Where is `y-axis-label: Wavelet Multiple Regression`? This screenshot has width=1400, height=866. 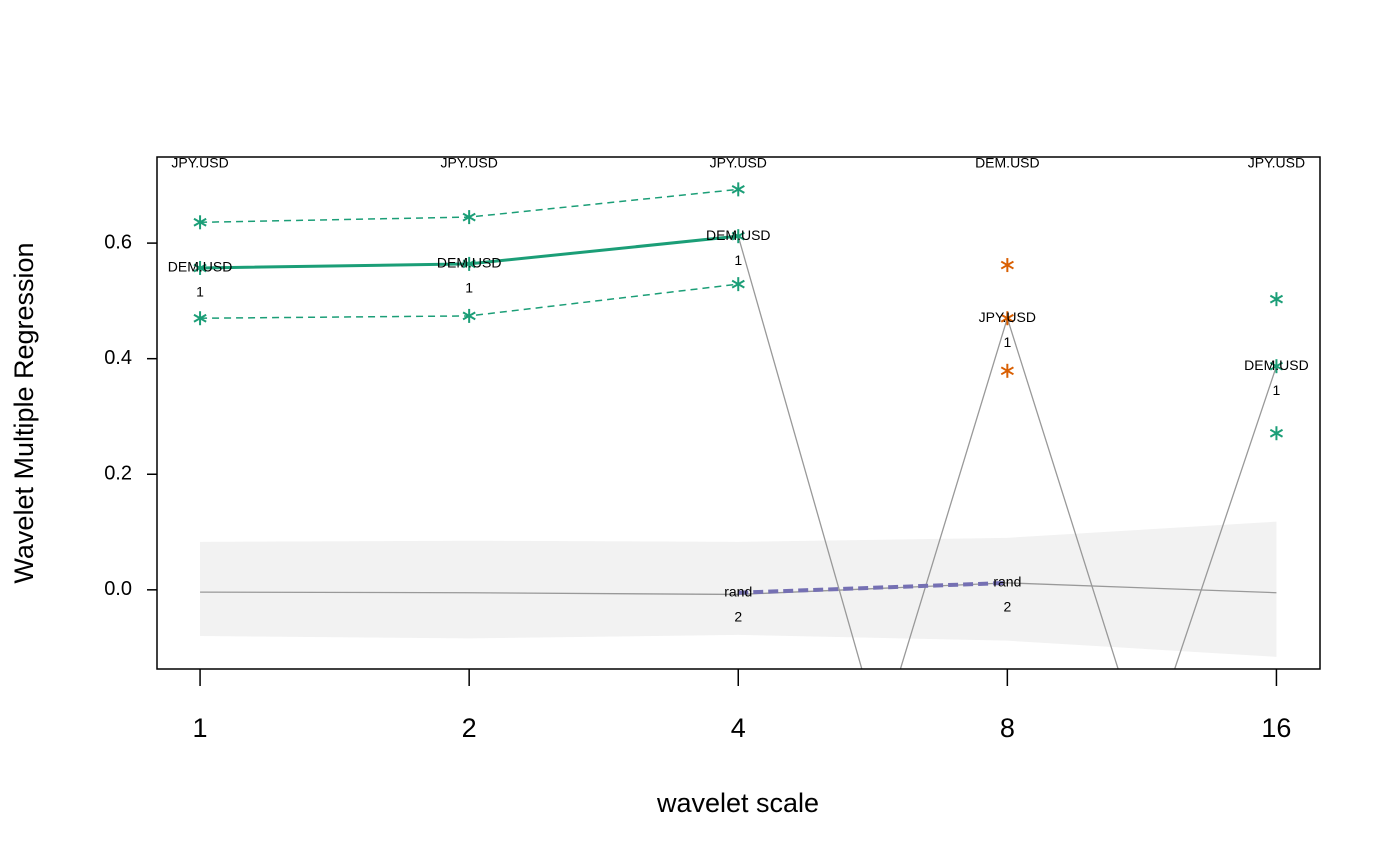
y-axis-label: Wavelet Multiple Regression is located at coordinates (24, 412).